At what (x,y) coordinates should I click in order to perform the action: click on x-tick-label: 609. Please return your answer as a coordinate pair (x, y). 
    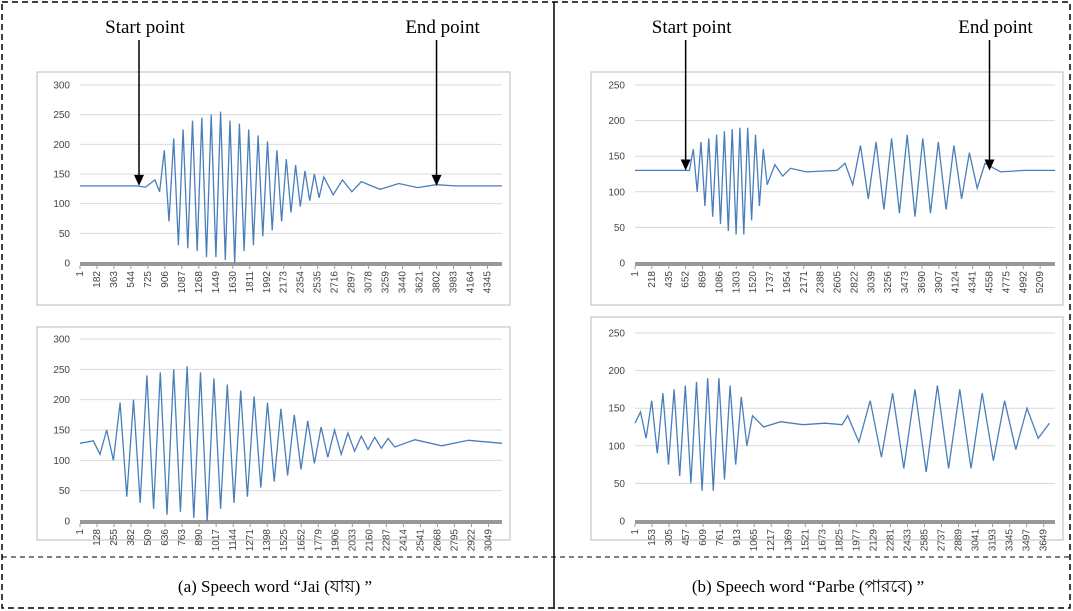
    Looking at the image, I should click on (703, 537).